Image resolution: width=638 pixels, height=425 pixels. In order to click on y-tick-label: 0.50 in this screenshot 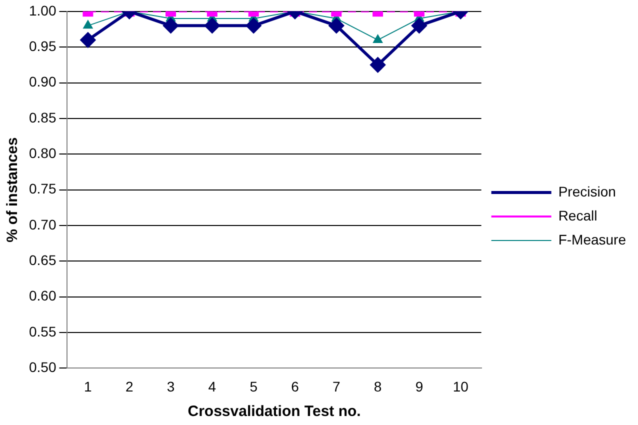, I will do `click(42, 367)`.